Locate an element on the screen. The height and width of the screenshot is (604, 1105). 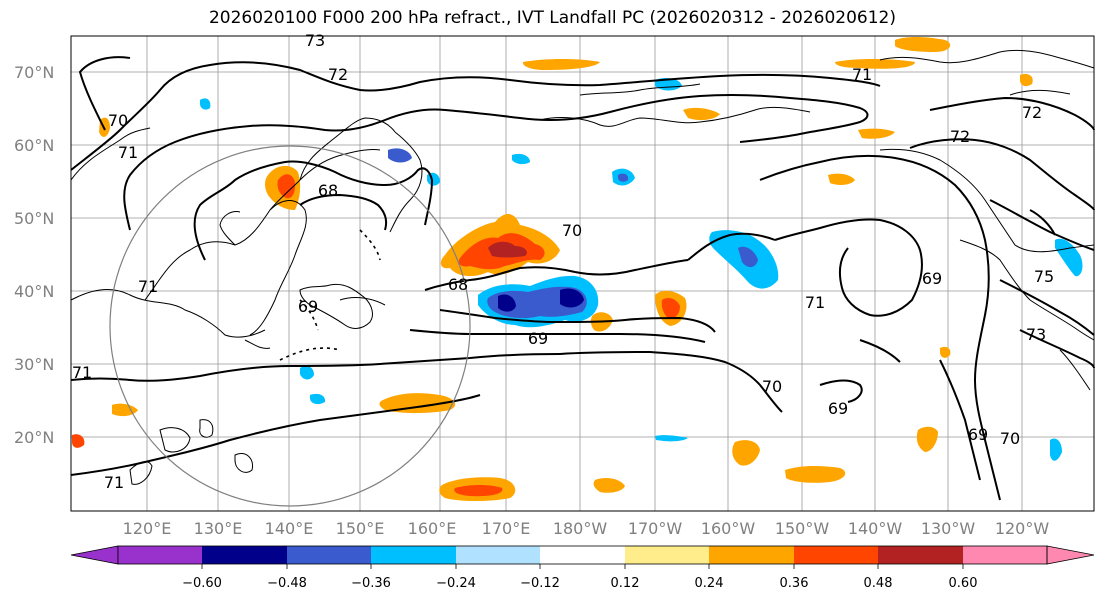
contour-label: 73 is located at coordinates (1036, 334).